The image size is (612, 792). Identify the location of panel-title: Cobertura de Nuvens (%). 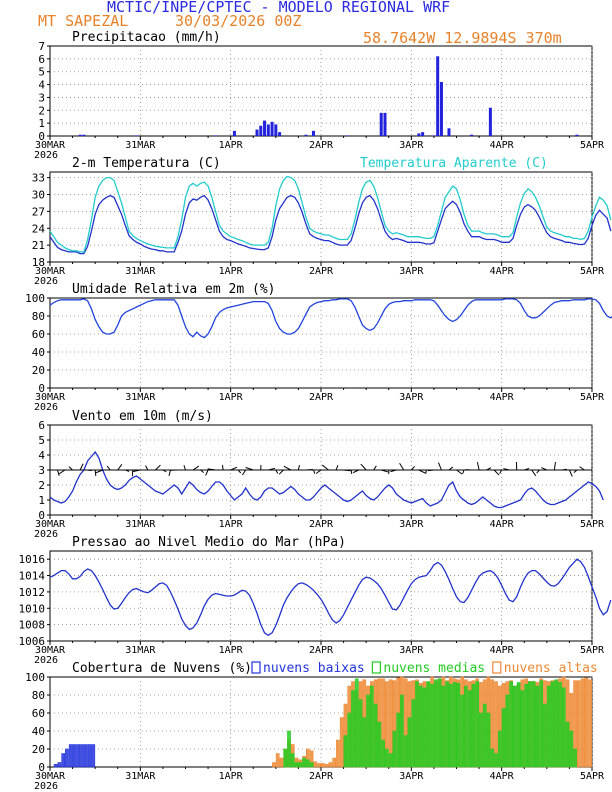
(162, 668).